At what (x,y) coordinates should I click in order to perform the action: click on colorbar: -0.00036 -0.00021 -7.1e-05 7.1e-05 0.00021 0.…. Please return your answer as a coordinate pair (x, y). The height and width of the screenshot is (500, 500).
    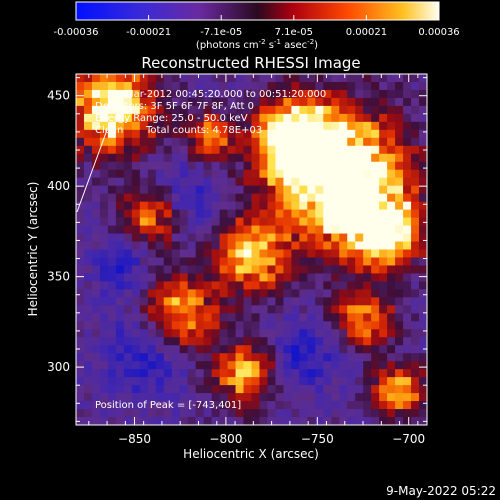
    Looking at the image, I should click on (257, 26).